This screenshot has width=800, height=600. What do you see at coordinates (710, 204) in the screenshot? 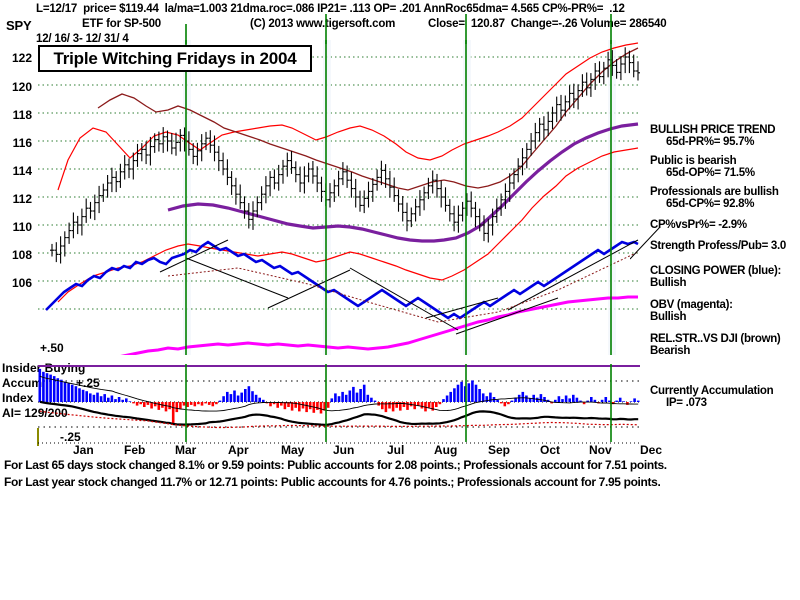
I see `annotation-professionals-value: 65d-CP%= 92.8%` at bounding box center [710, 204].